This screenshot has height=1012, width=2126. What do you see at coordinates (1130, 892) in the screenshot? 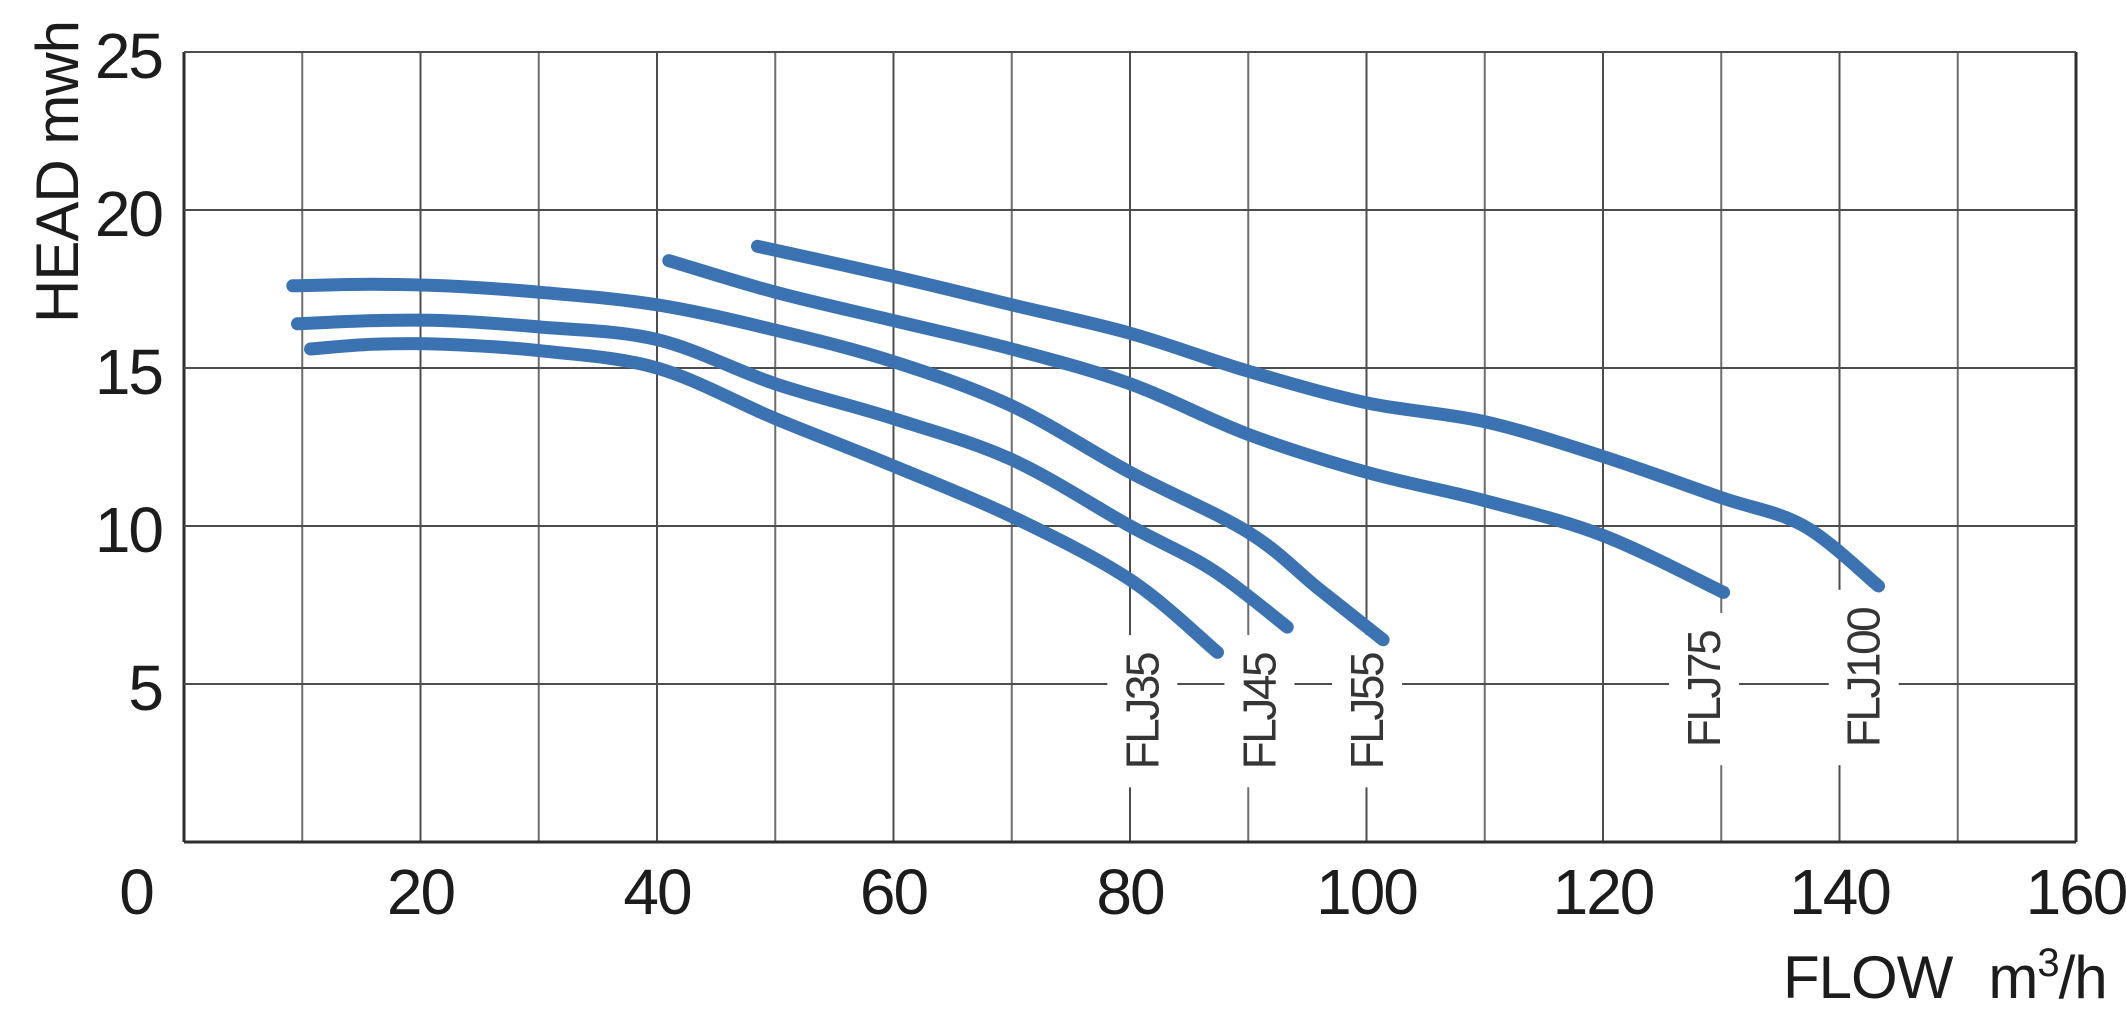
I see `x-tick-label-80: 80` at bounding box center [1130, 892].